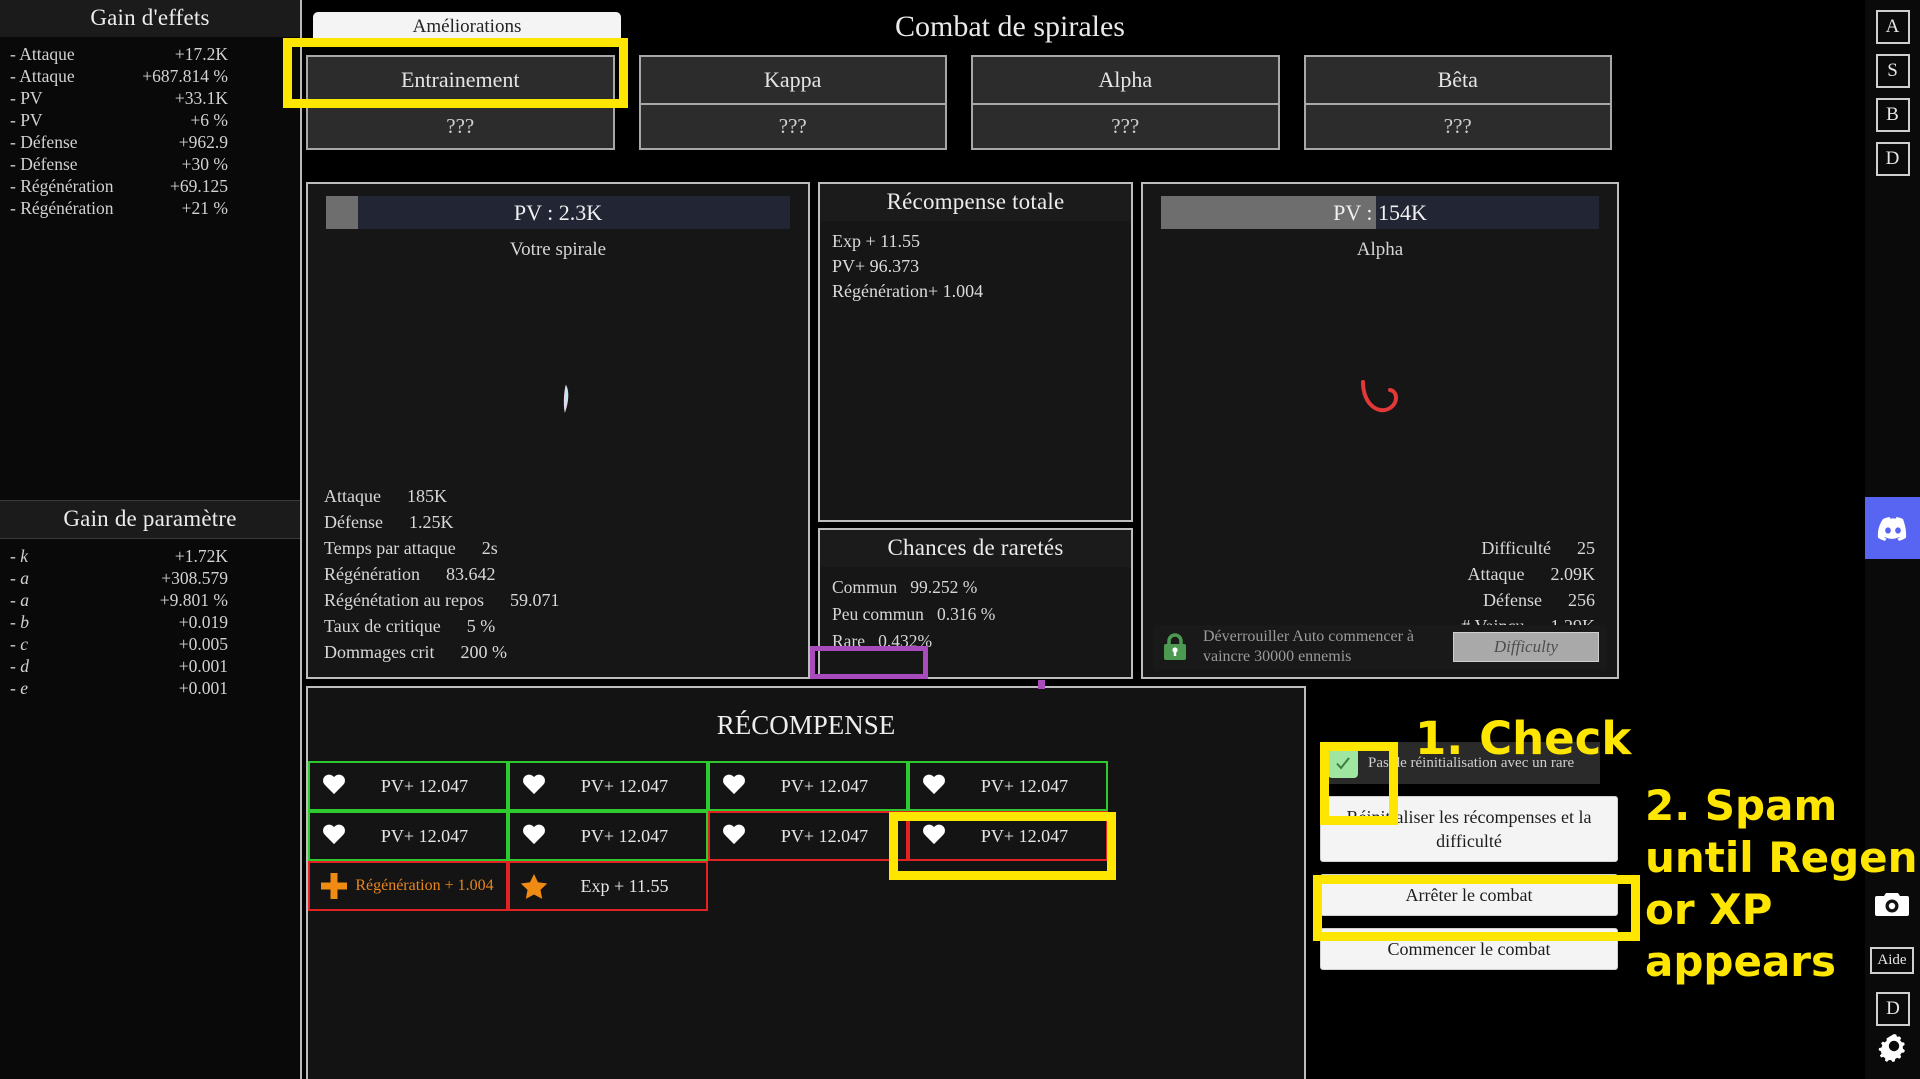 Image resolution: width=1920 pixels, height=1079 pixels. What do you see at coordinates (19, 644) in the screenshot?
I see `stat-label: - c` at bounding box center [19, 644].